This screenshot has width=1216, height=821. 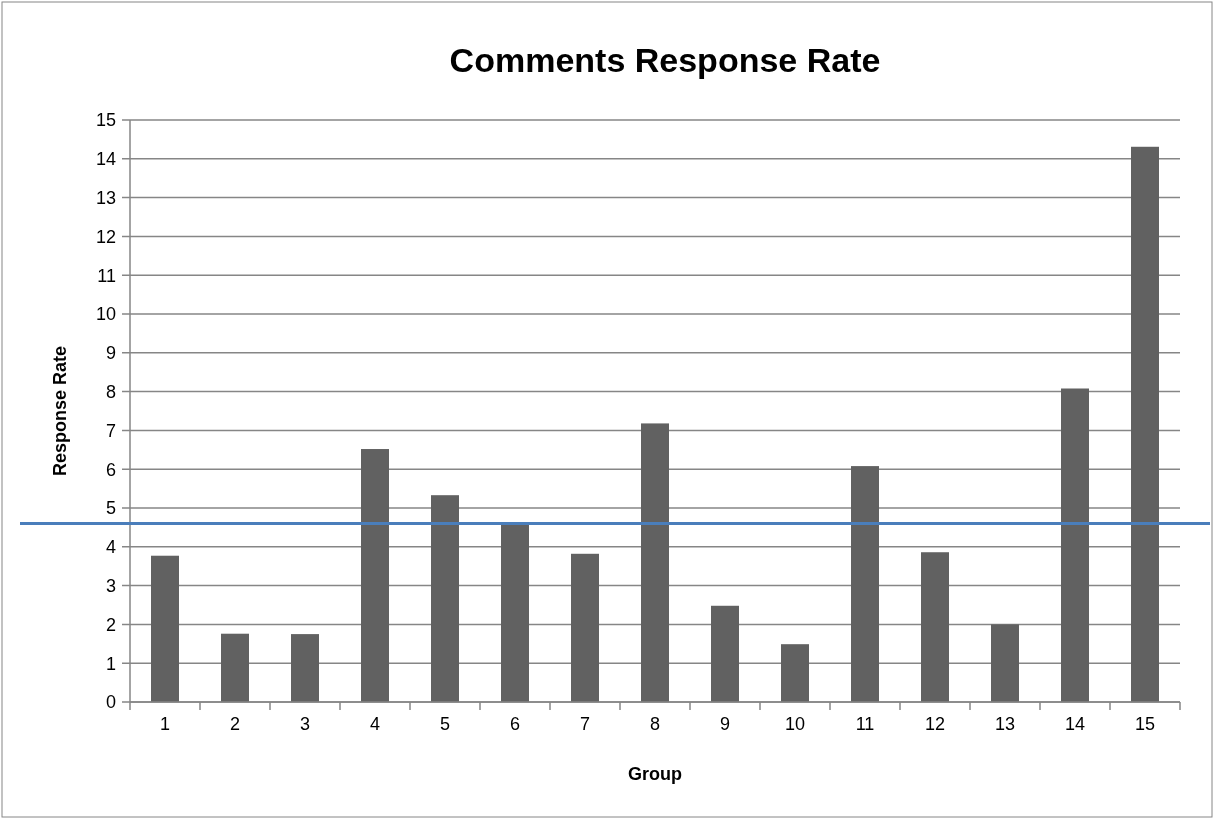 I want to click on y-tick-label: 10, so click(x=105, y=314).